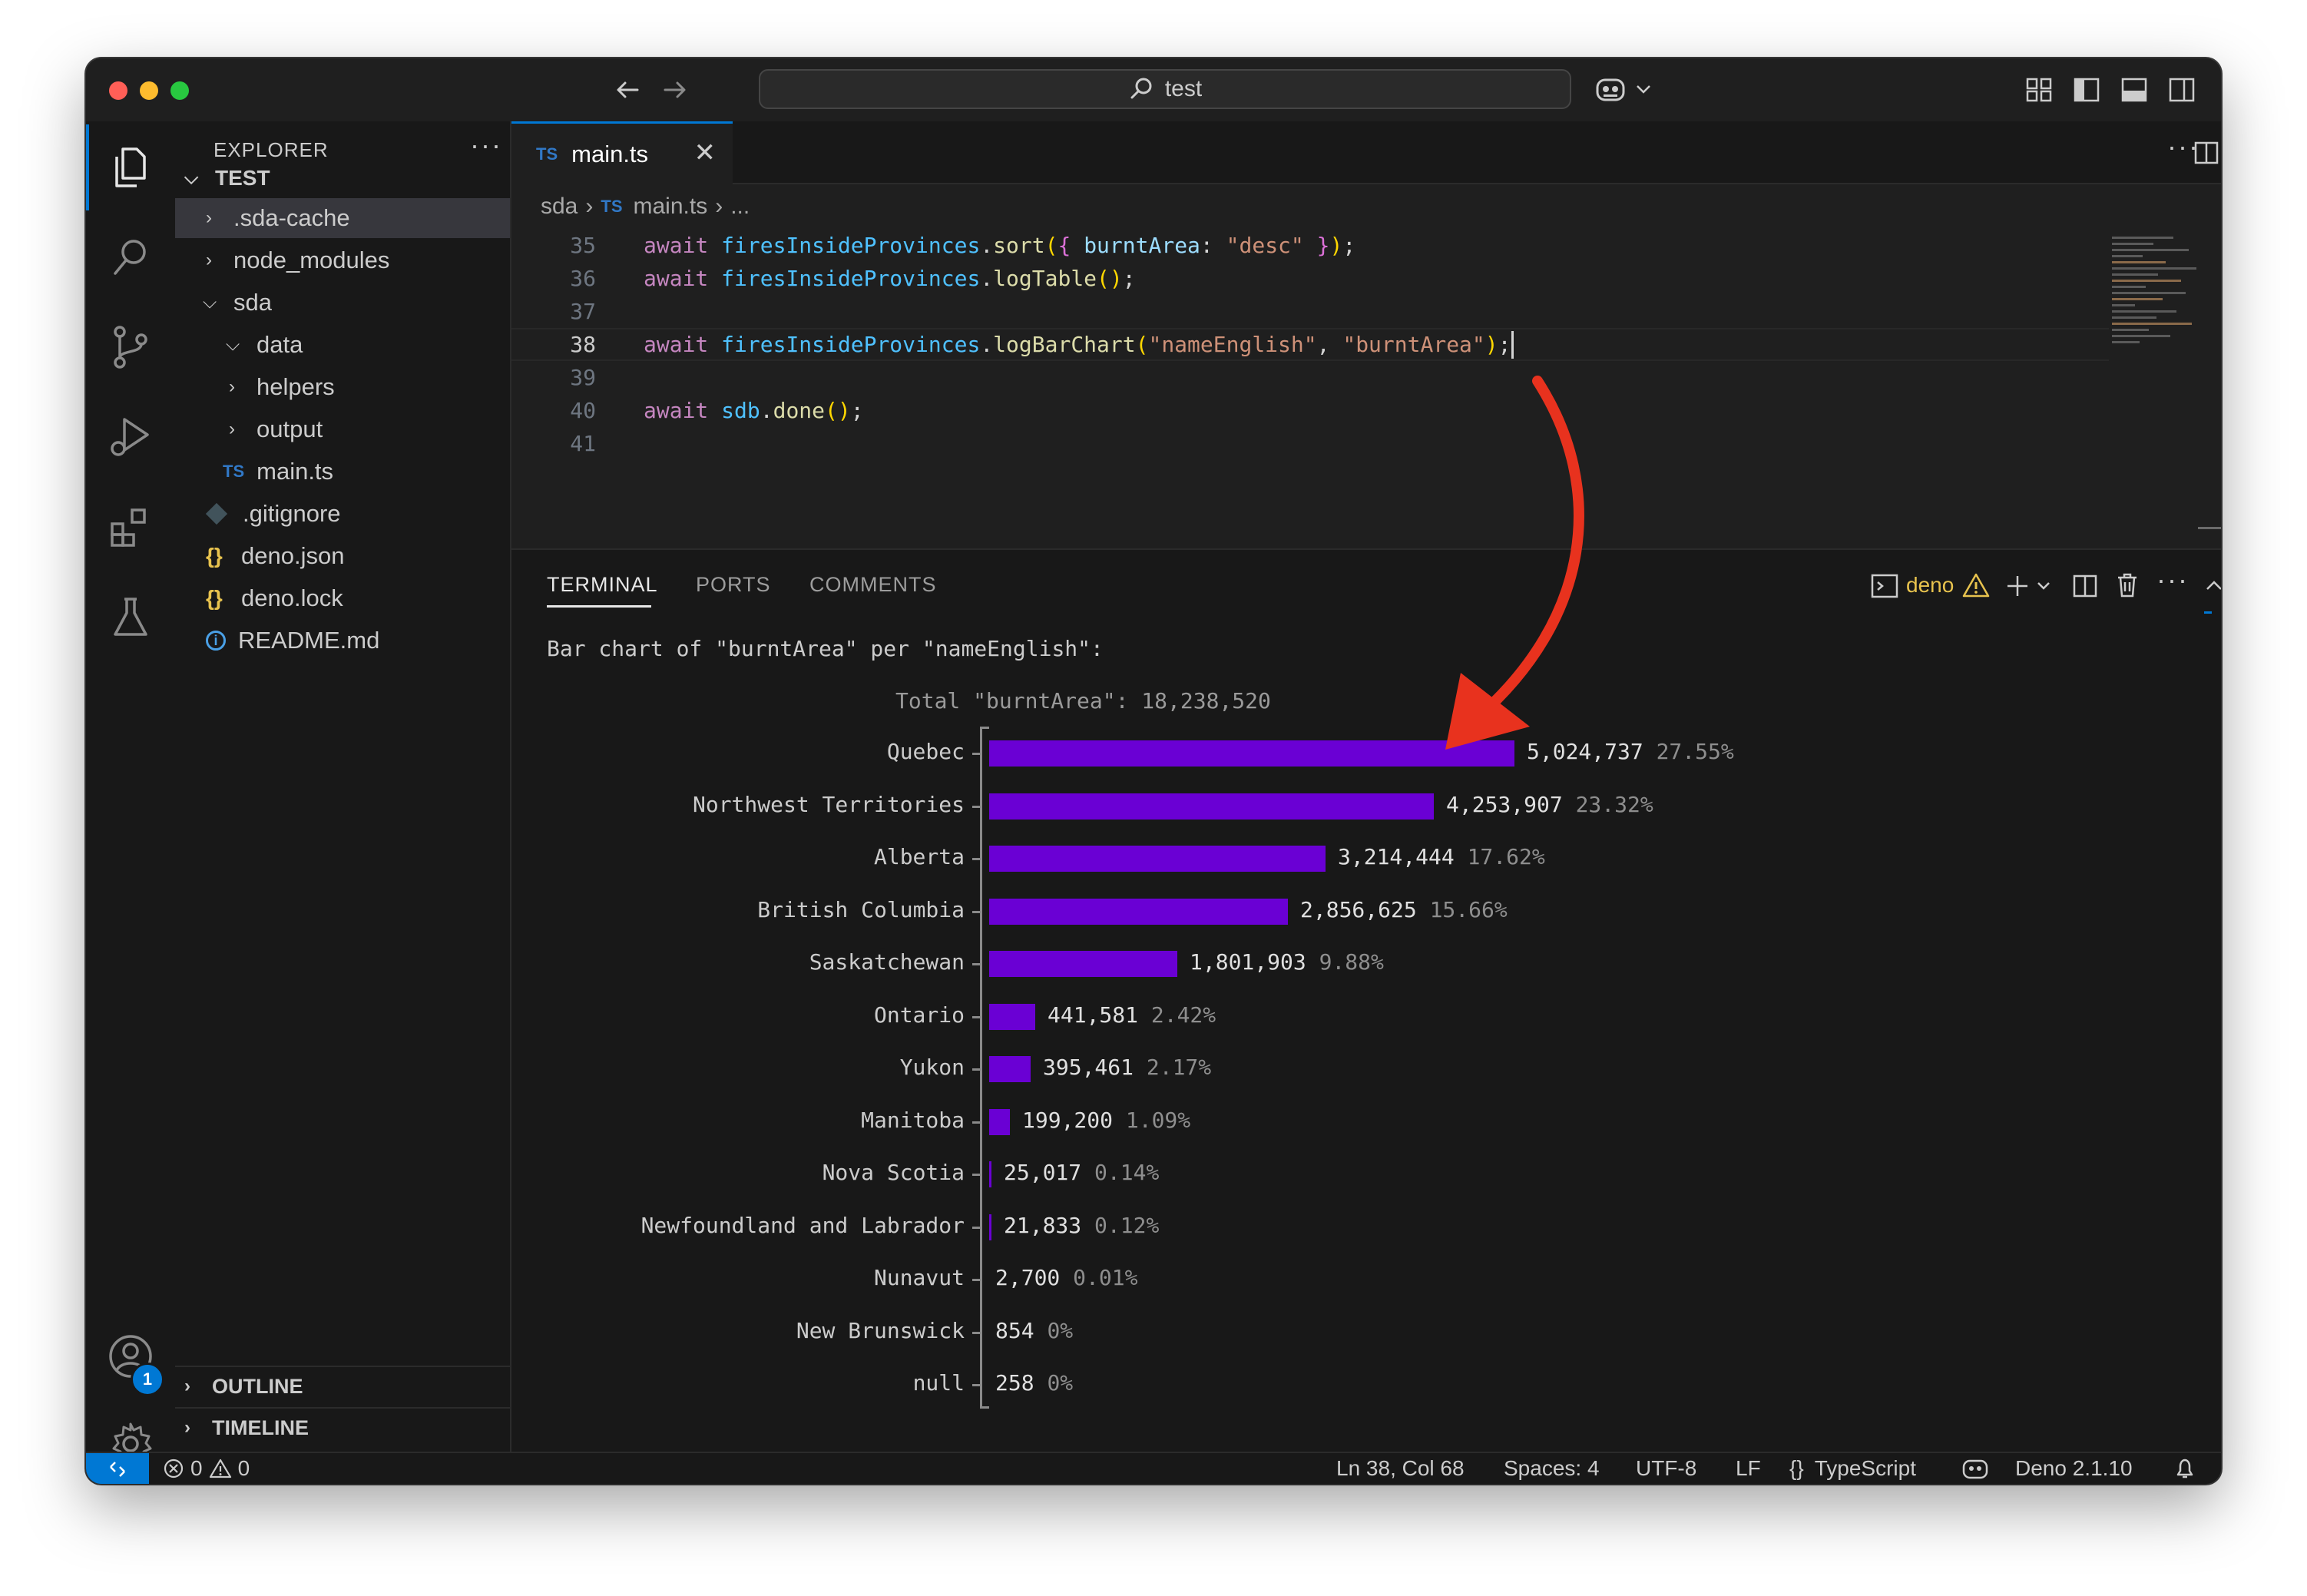 The image size is (2307, 1596). What do you see at coordinates (2018, 586) in the screenshot?
I see `add-terminal-icon` at bounding box center [2018, 586].